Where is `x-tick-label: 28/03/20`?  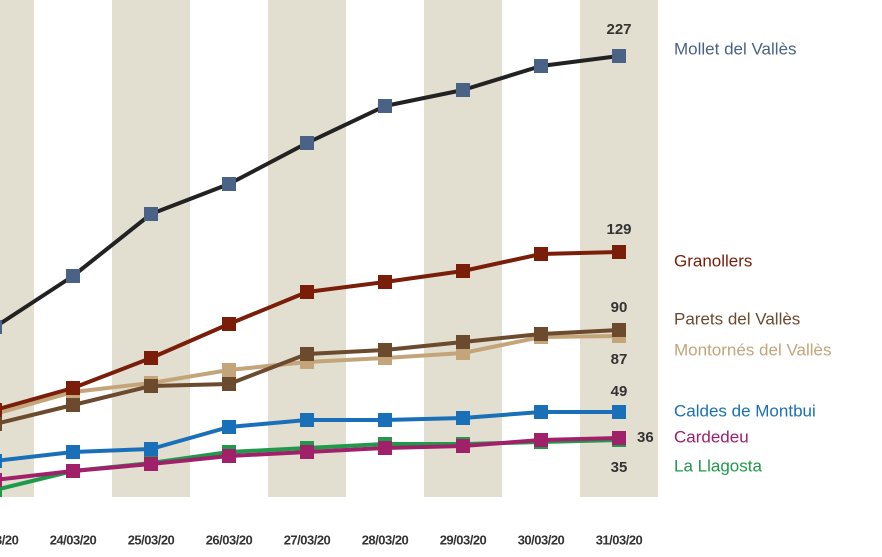
x-tick-label: 28/03/20 is located at coordinates (385, 539).